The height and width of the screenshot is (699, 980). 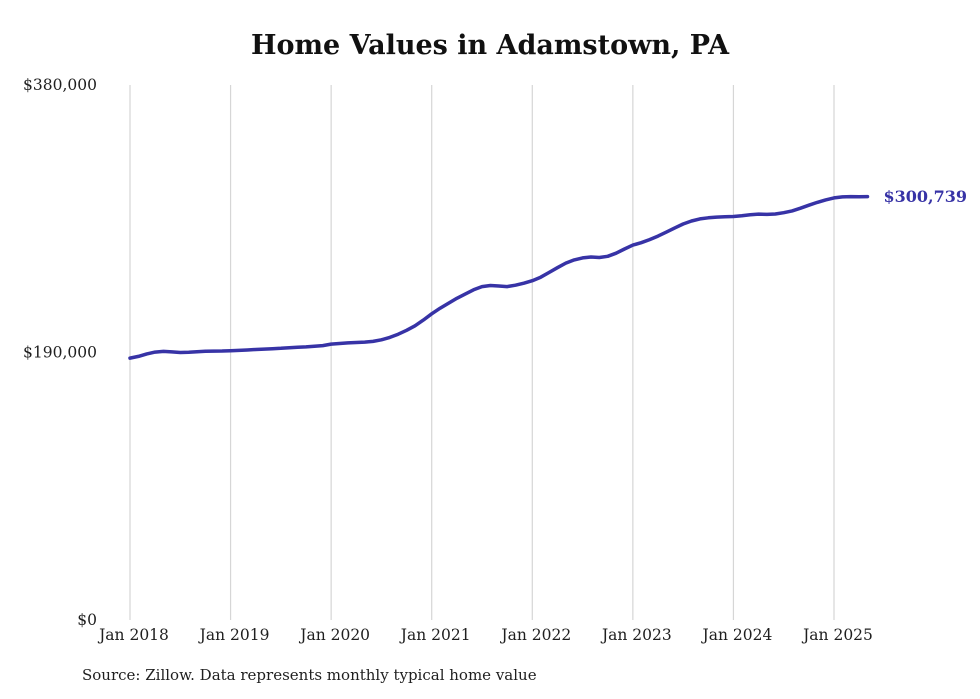 What do you see at coordinates (60, 353) in the screenshot?
I see `y-axis-tick-label: $190,000` at bounding box center [60, 353].